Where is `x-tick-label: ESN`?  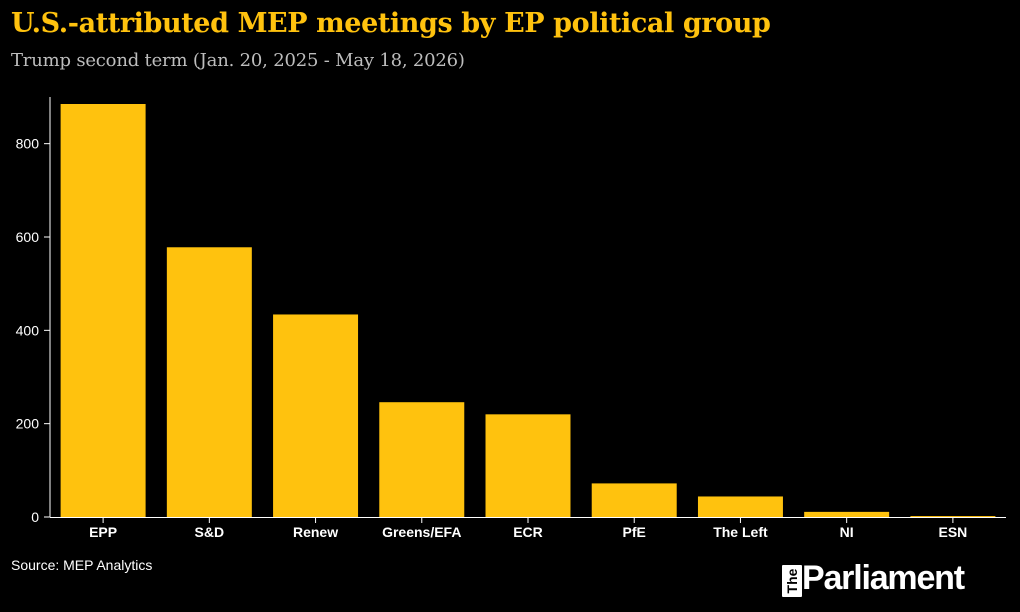
x-tick-label: ESN is located at coordinates (952, 532).